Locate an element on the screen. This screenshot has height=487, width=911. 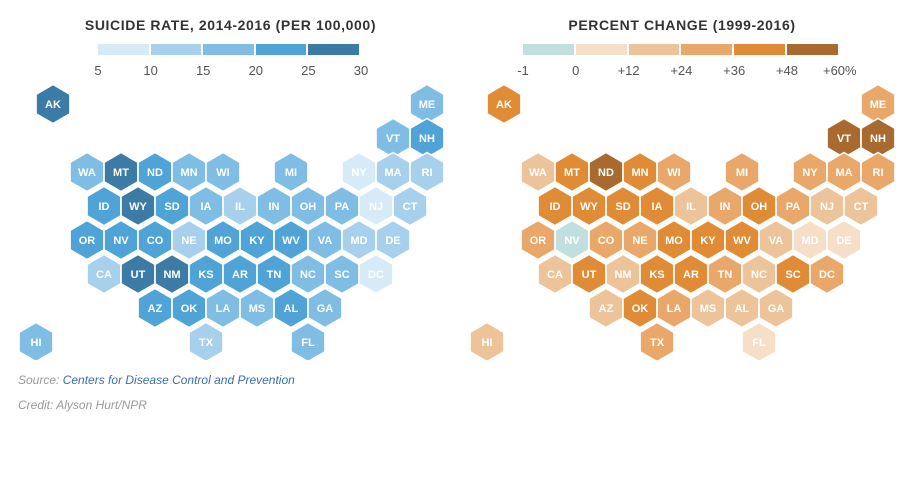
state-tile-nh: NH is located at coordinates (427, 138).